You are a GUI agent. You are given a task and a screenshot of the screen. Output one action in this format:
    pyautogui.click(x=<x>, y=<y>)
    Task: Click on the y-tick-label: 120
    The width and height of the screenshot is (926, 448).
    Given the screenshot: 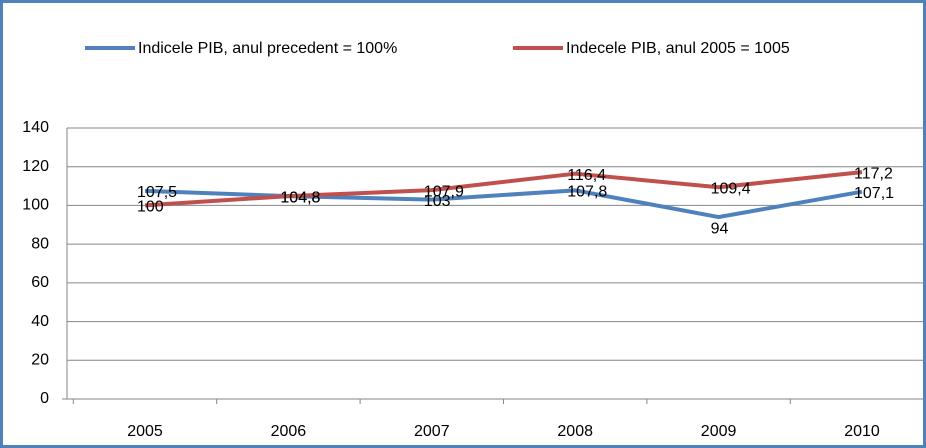 What is the action you would take?
    pyautogui.click(x=35, y=166)
    